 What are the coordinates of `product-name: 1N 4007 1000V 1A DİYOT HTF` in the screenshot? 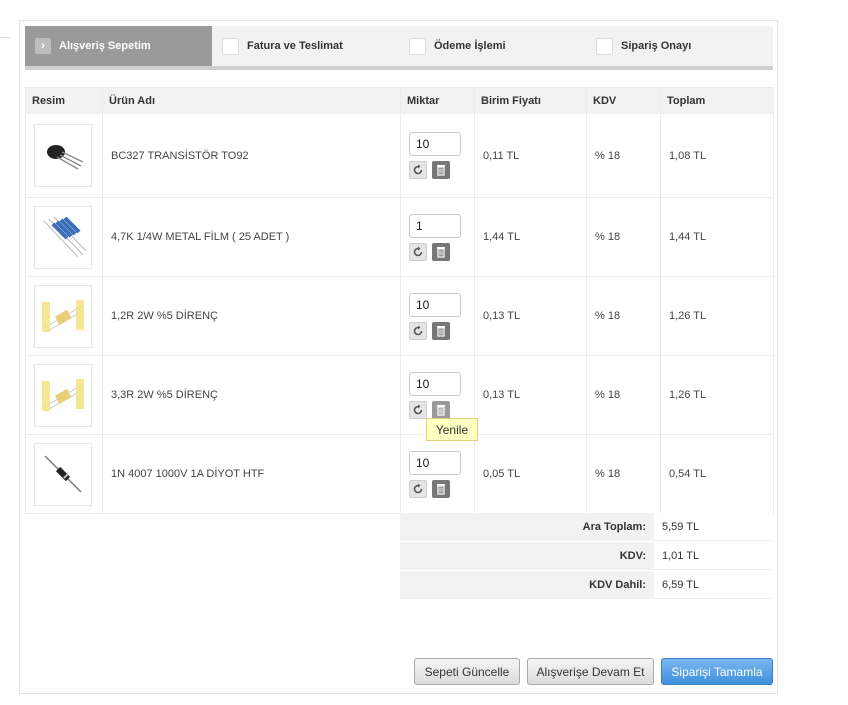 It's located at (251, 474).